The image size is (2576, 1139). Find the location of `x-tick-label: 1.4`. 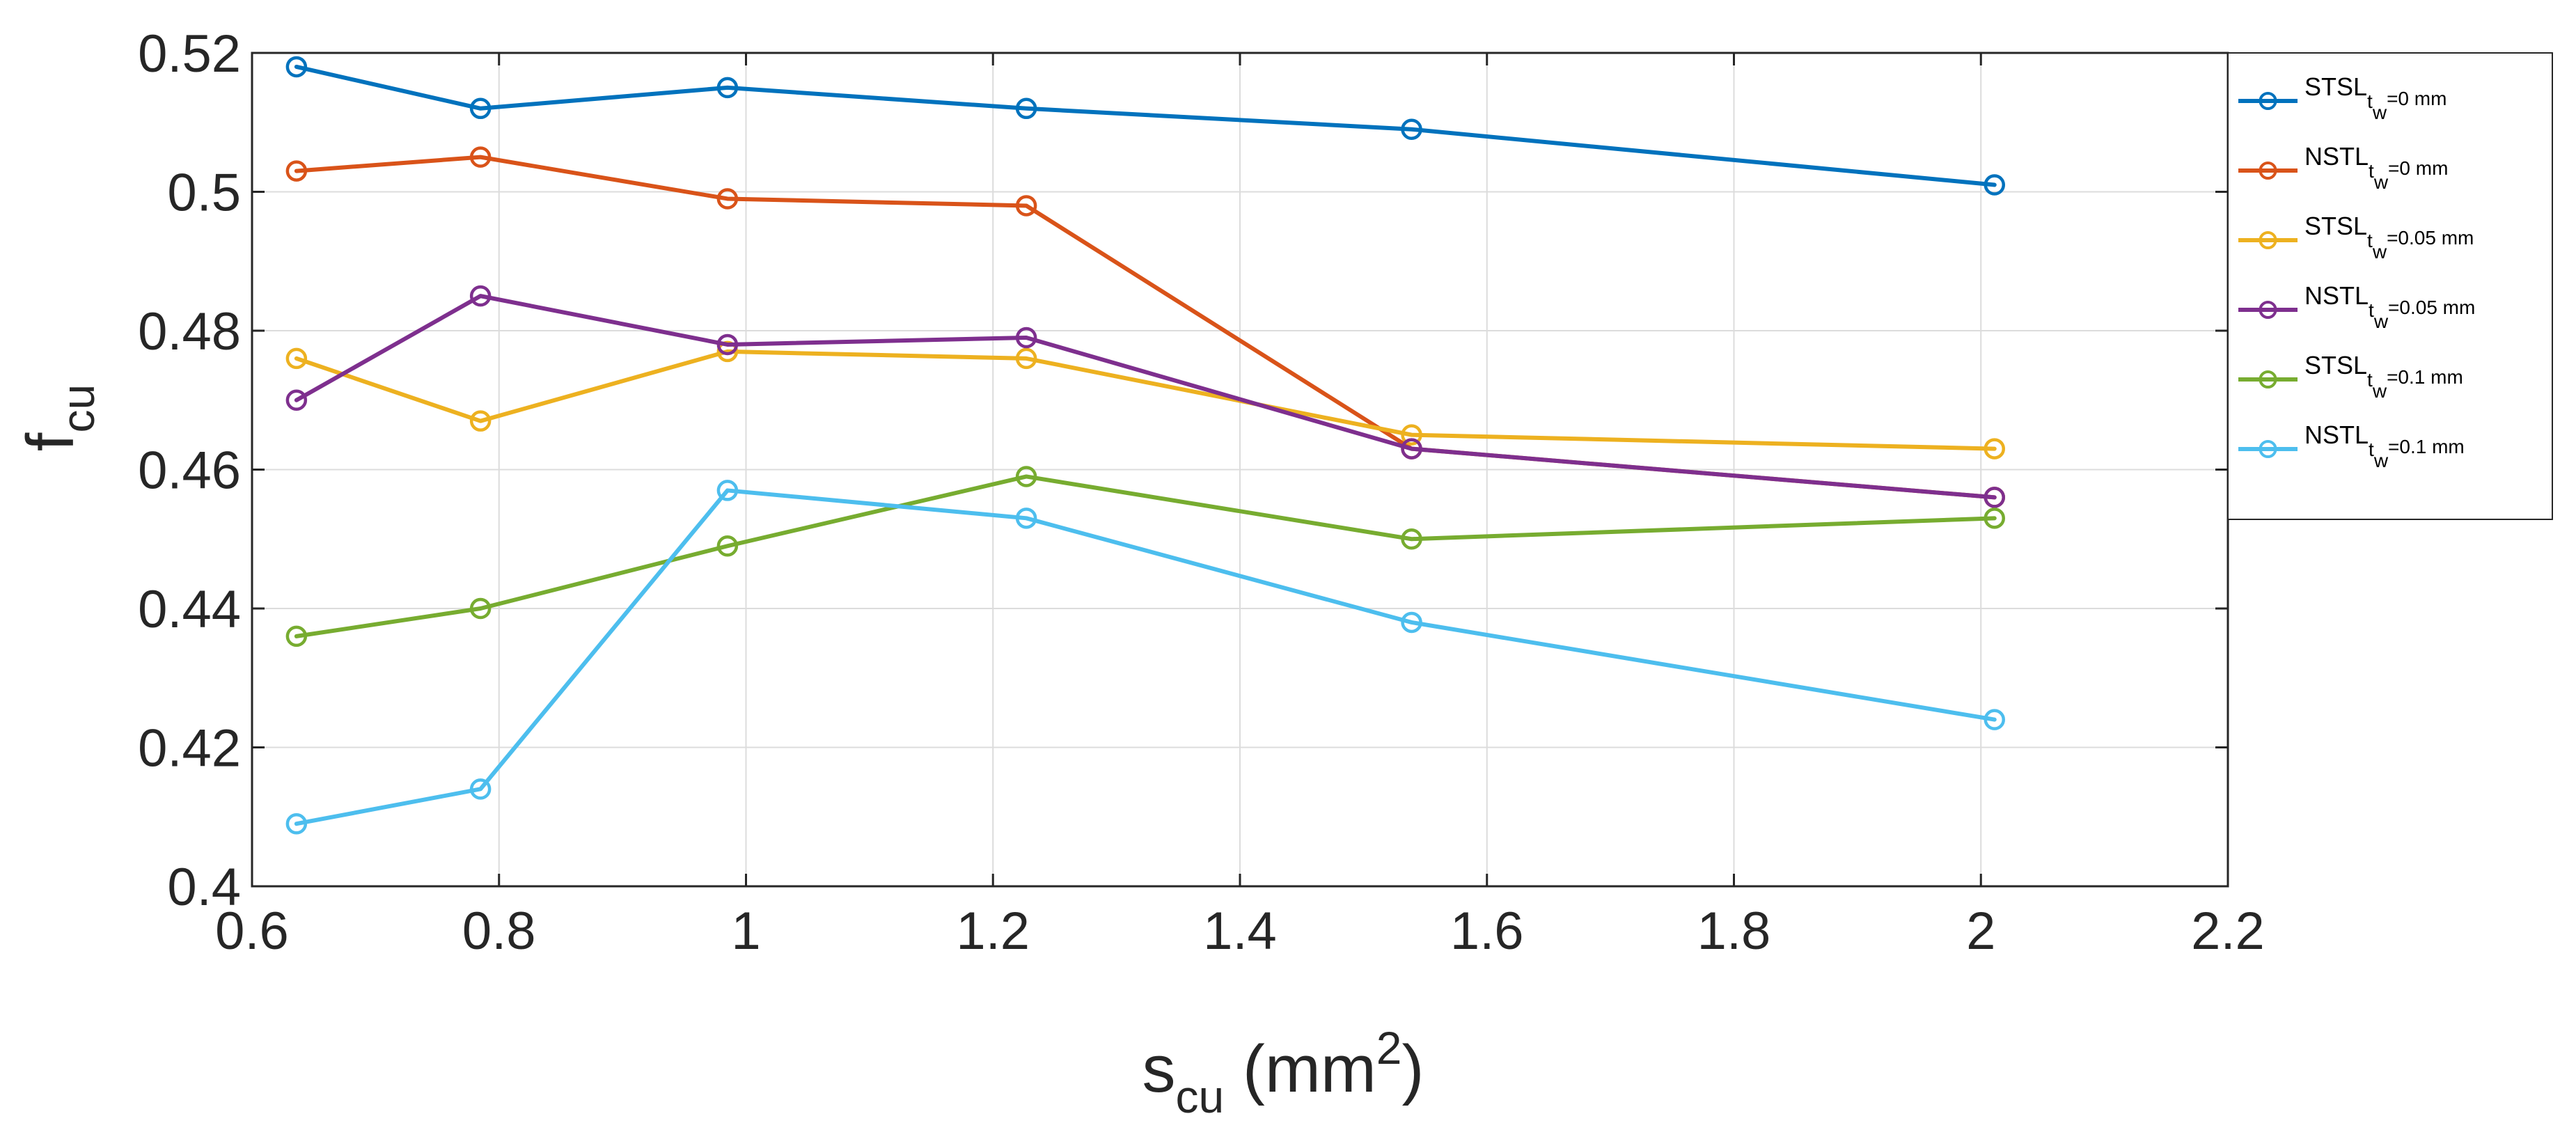

x-tick-label: 1.4 is located at coordinates (1240, 931).